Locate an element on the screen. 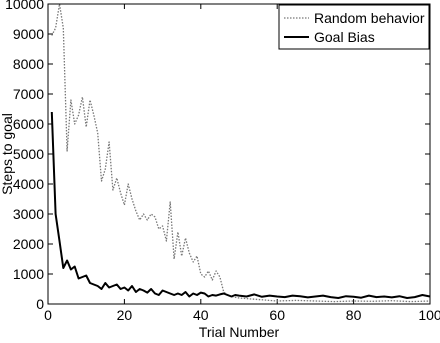 This screenshot has height=343, width=440. y-tick-label: 2000 is located at coordinates (28, 244).